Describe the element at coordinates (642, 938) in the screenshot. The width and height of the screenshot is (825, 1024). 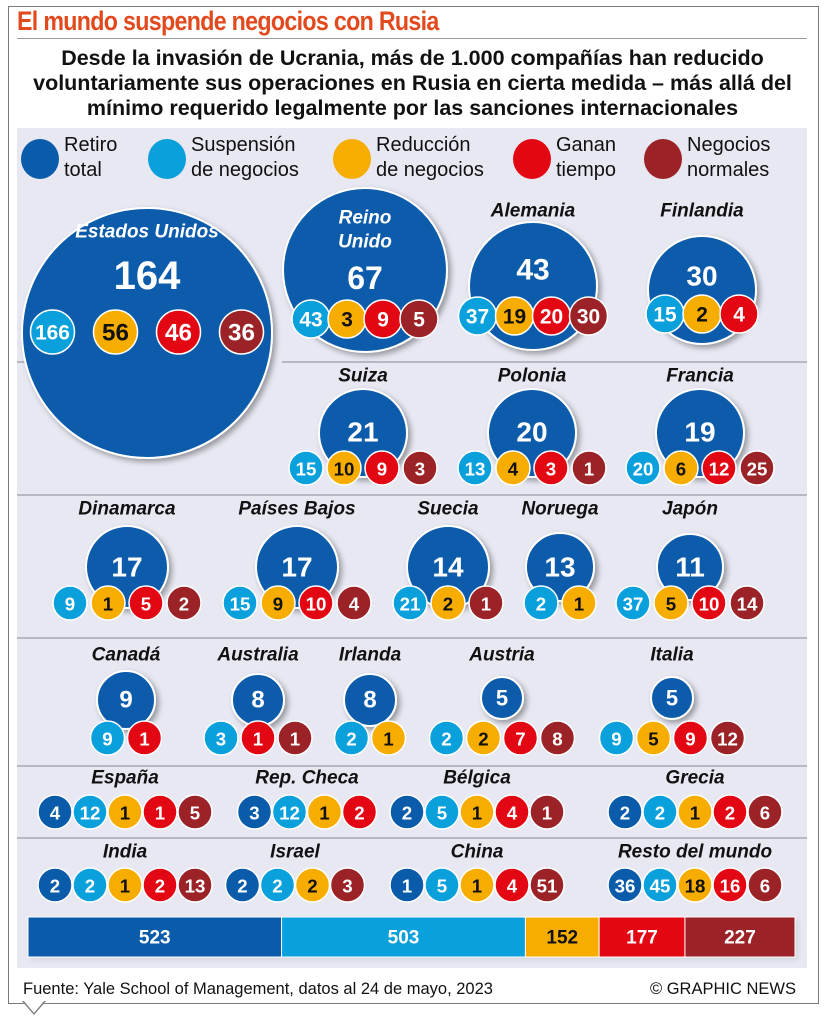
I see `totals-value-ganan: 177` at that location.